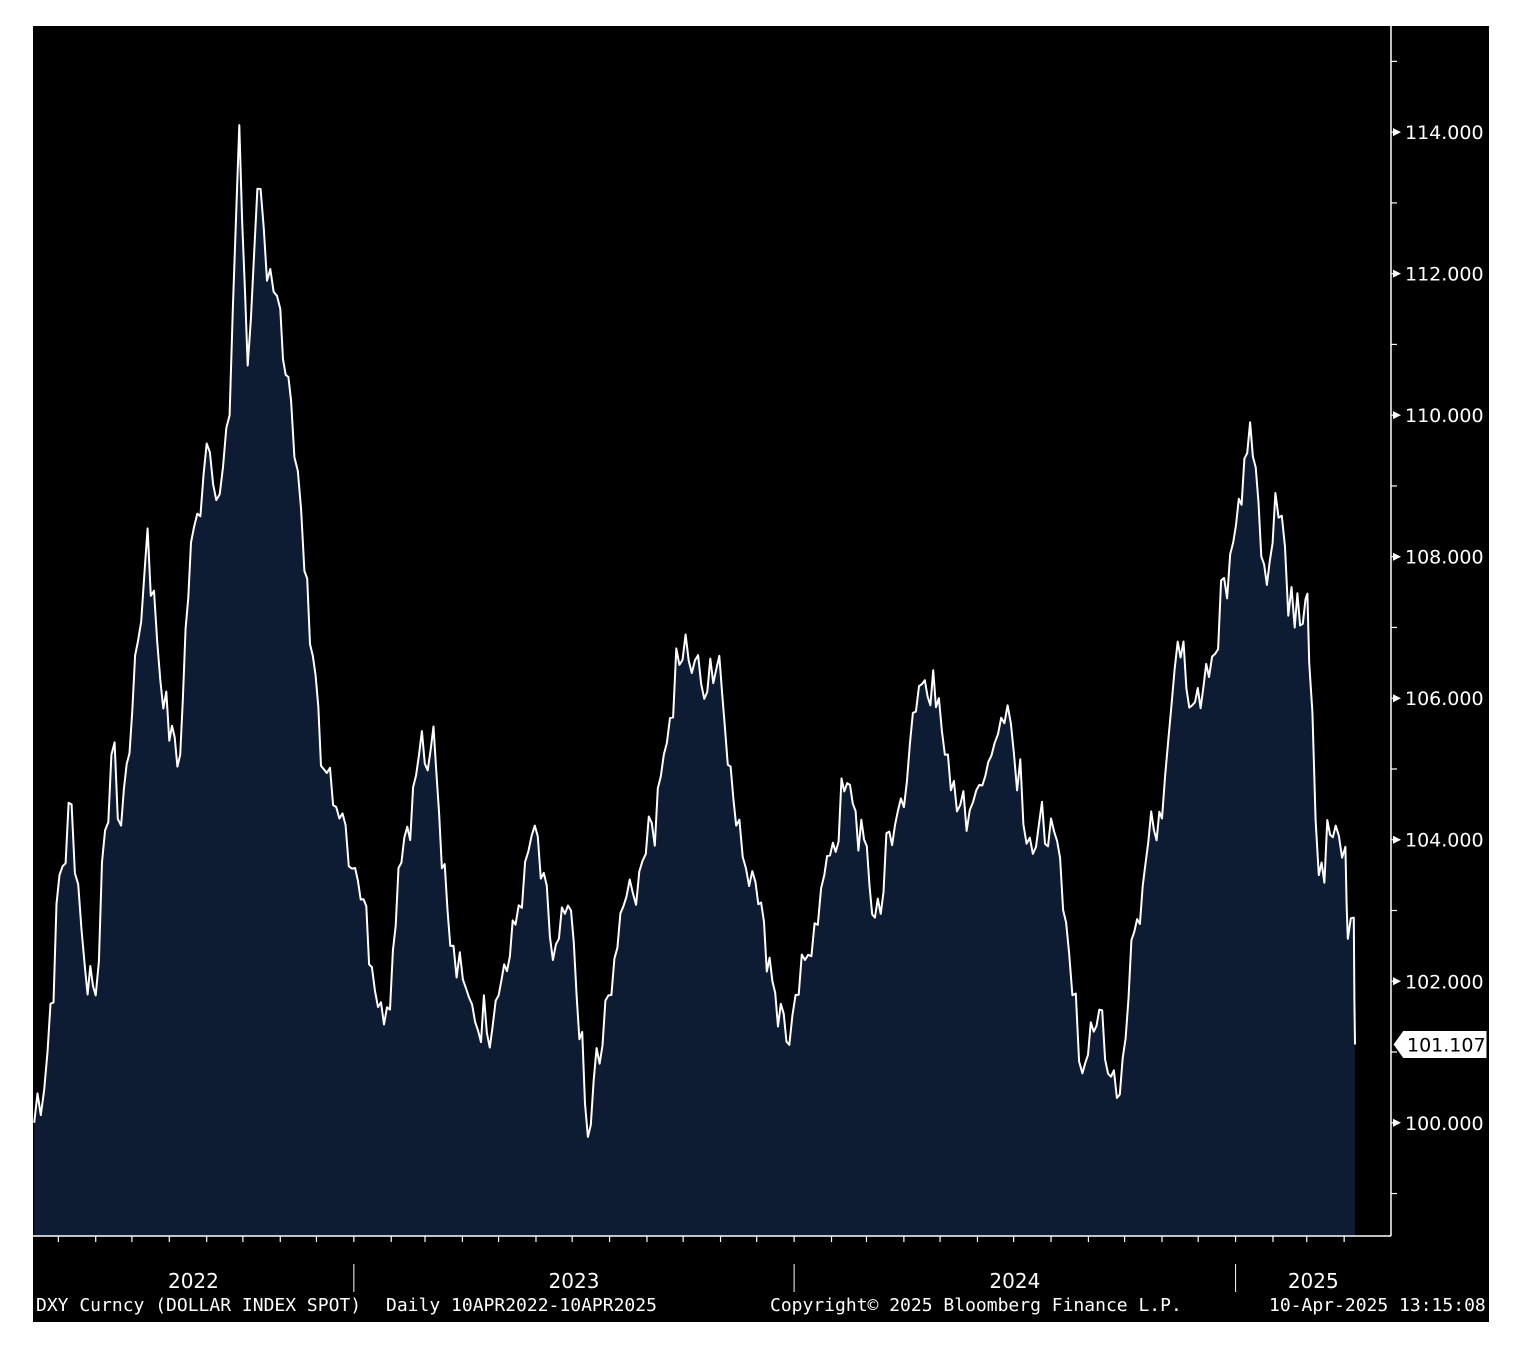 The image size is (1518, 1352). I want to click on last-value-callout, so click(1440, 1044).